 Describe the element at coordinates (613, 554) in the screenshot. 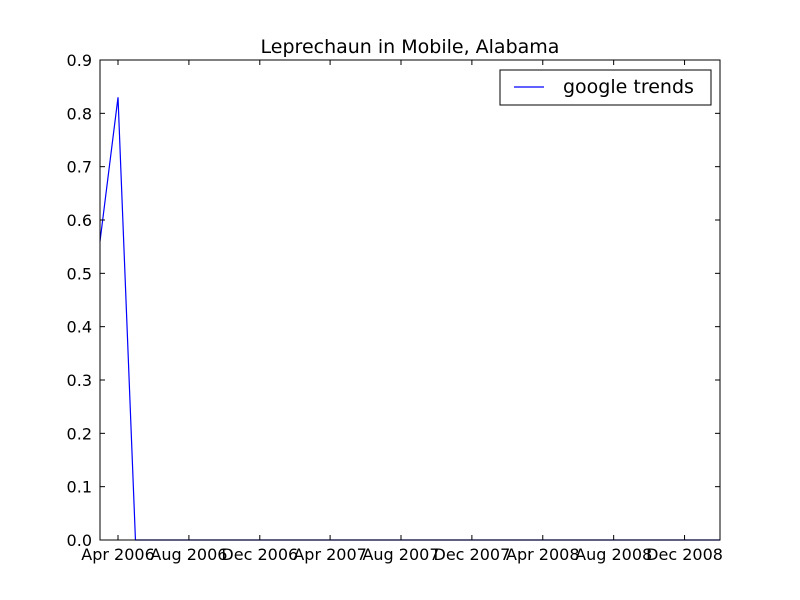

I see `x-tick-label: Aug 2008` at that location.